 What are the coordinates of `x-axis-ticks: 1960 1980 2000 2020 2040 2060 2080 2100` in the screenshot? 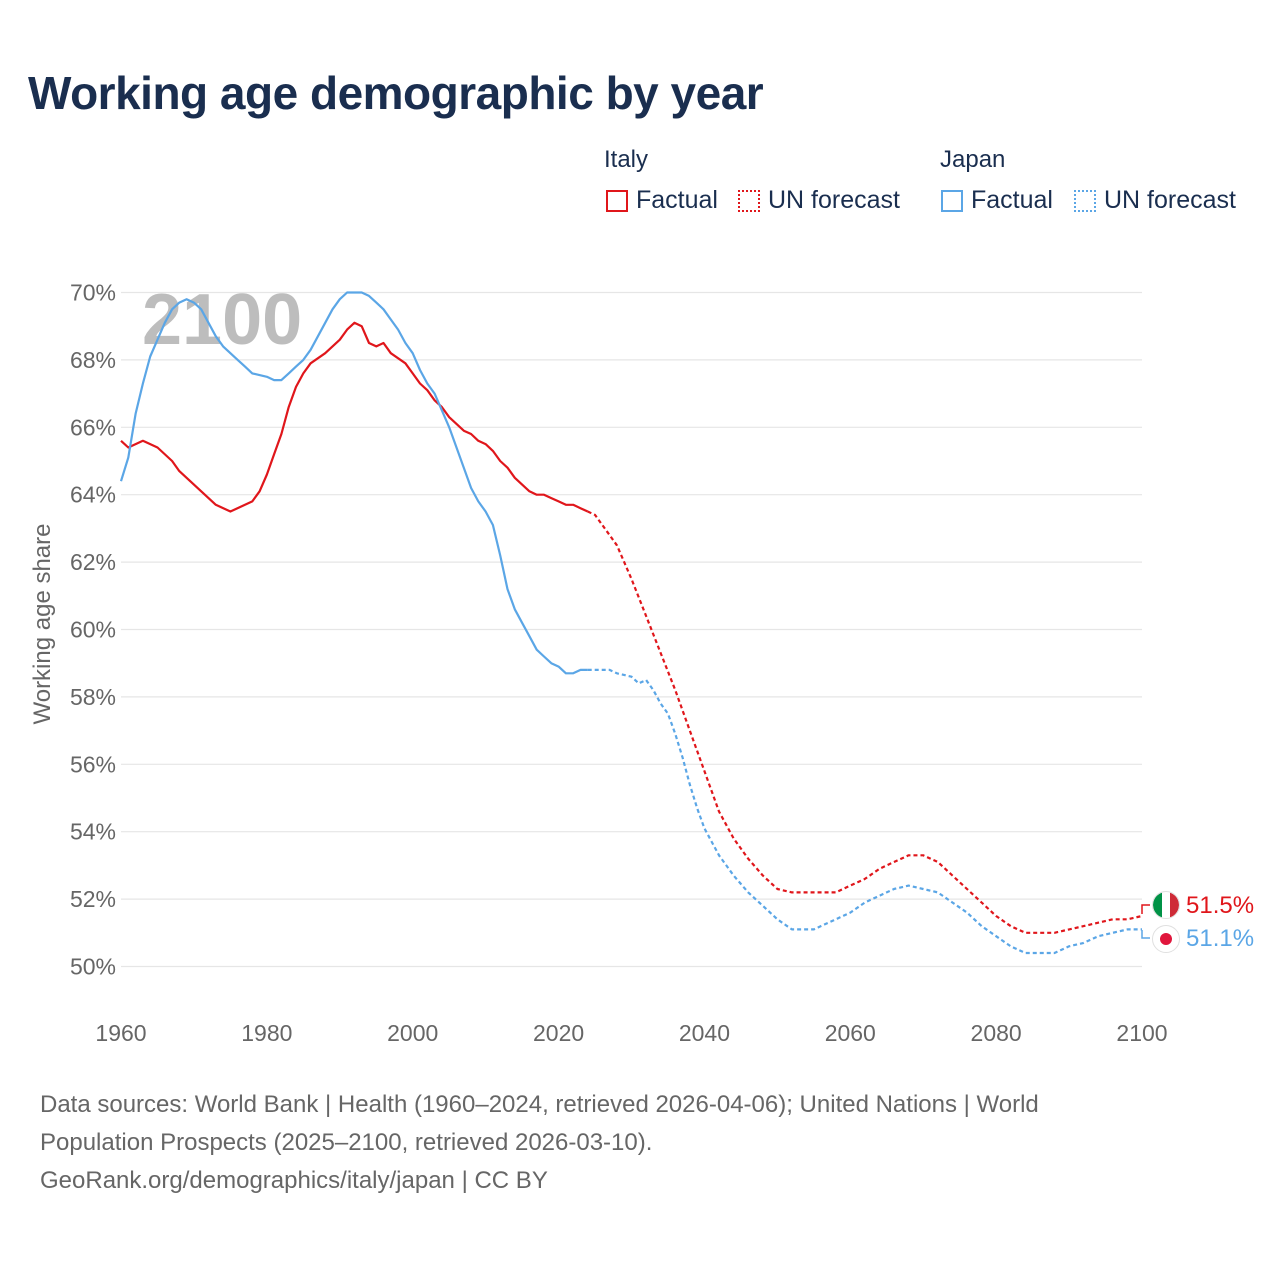 It's located at (631, 1033).